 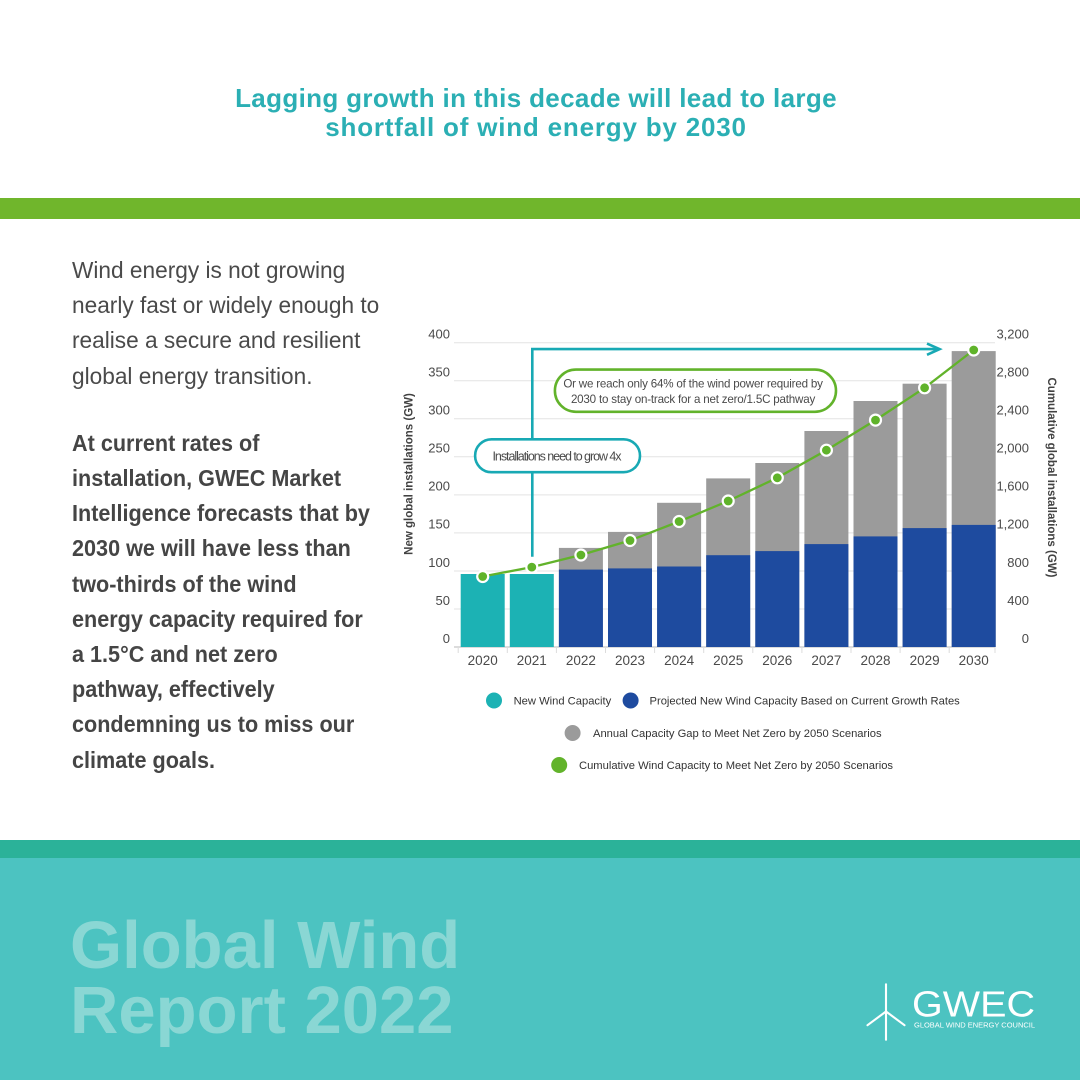 What do you see at coordinates (439, 524) in the screenshot?
I see `svg-text: 150` at bounding box center [439, 524].